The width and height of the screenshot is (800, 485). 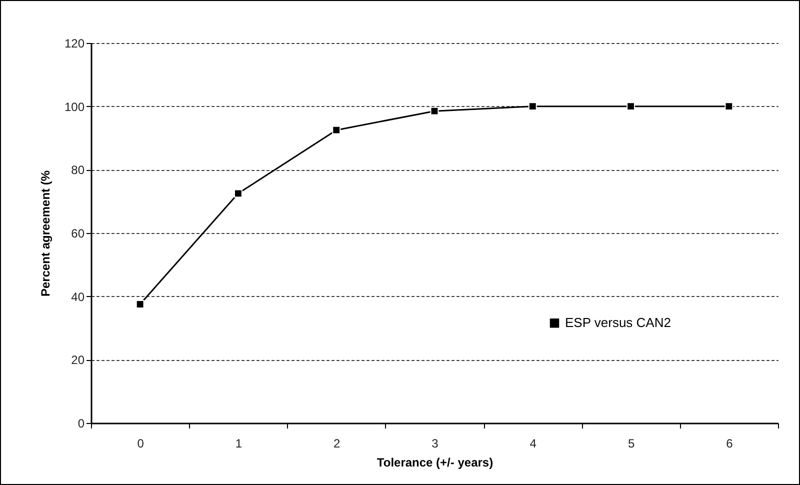 What do you see at coordinates (238, 443) in the screenshot?
I see `x-tick-label: 1` at bounding box center [238, 443].